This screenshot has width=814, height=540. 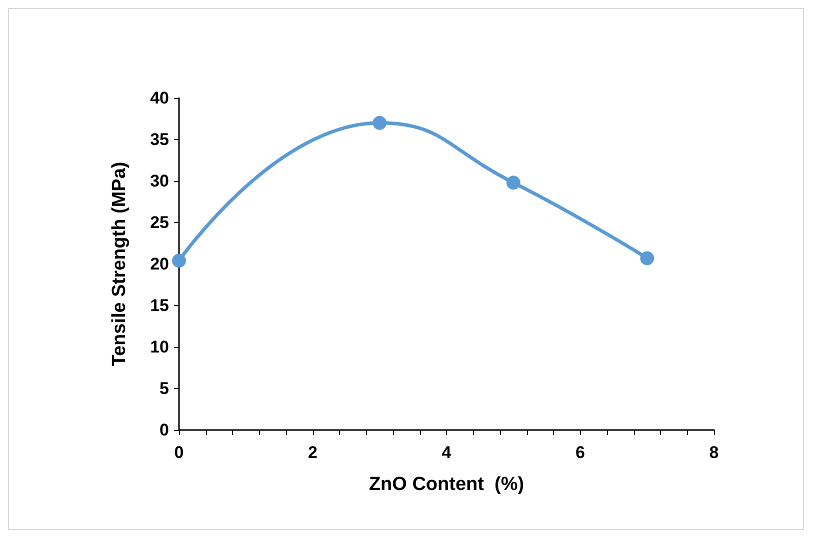 I want to click on x-axis-title: ZnO Content (%), so click(x=446, y=484).